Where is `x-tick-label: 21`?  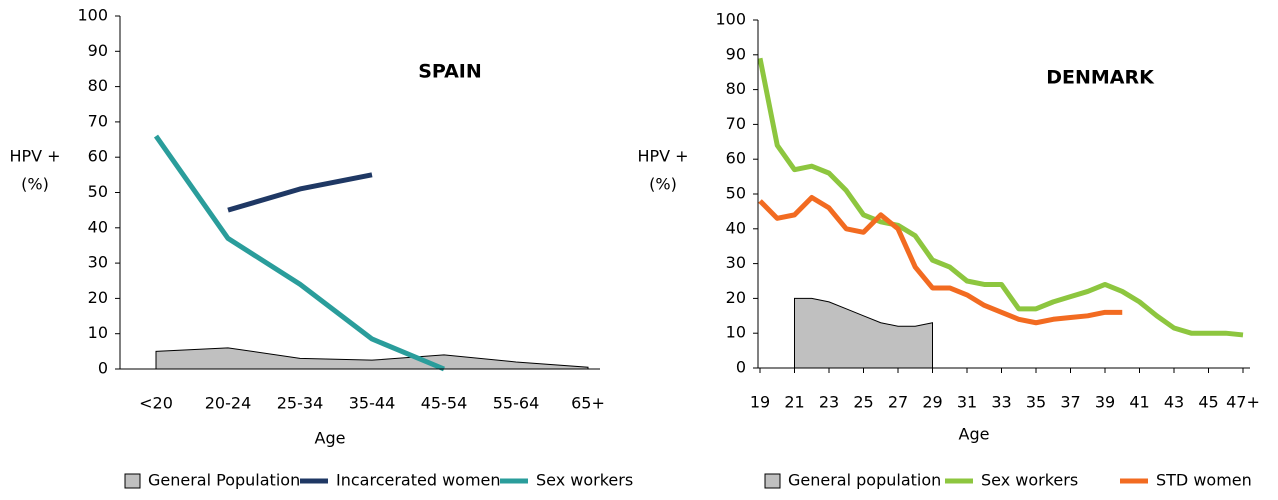 x-tick-label: 21 is located at coordinates (794, 402).